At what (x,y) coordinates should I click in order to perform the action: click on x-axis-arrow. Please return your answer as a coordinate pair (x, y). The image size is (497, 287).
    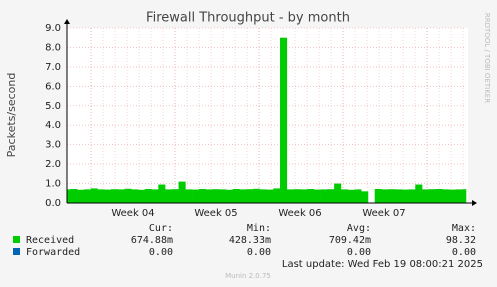
    Looking at the image, I should click on (474, 203).